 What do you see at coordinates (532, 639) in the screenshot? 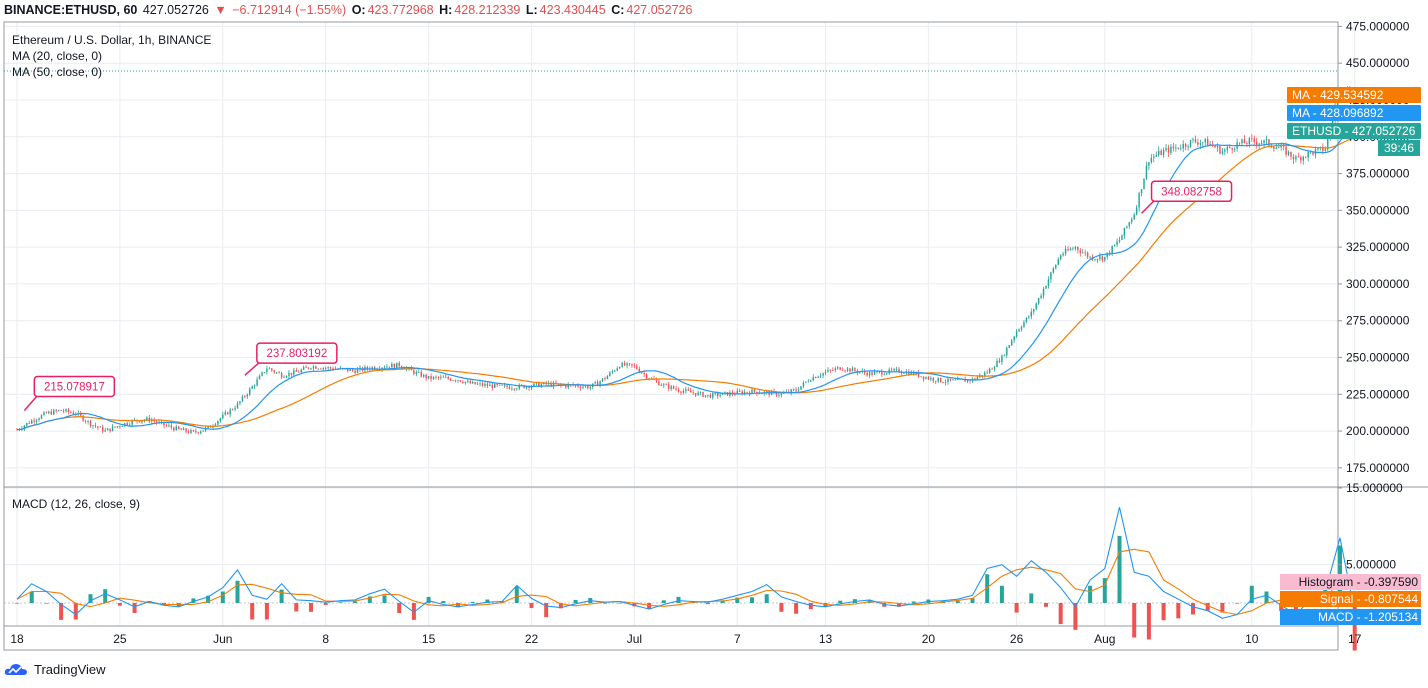
I see `x-tick-label: 22` at bounding box center [532, 639].